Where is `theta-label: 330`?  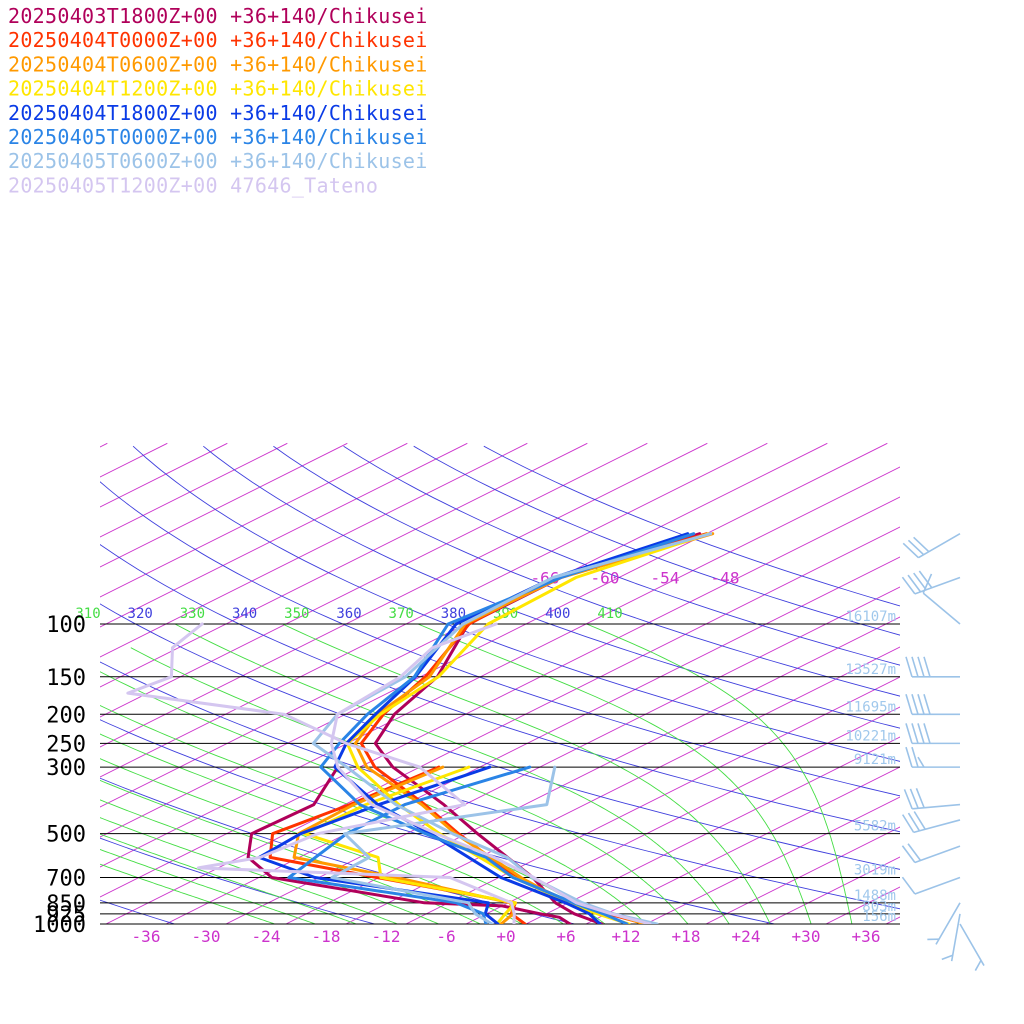 theta-label: 330 is located at coordinates (192, 614).